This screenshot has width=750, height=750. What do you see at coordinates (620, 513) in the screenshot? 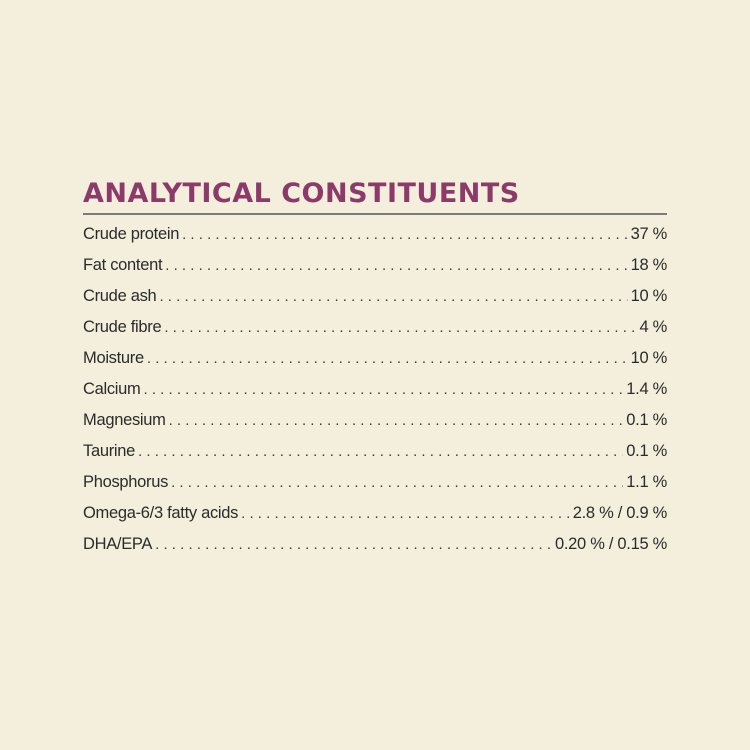
I see `constituent-value: 2.8 % / 0.9 %` at bounding box center [620, 513].